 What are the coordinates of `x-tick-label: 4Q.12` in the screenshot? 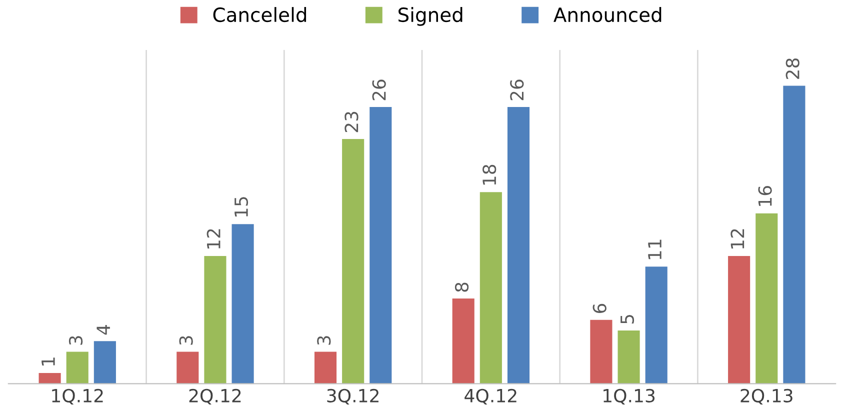 It's located at (490, 396).